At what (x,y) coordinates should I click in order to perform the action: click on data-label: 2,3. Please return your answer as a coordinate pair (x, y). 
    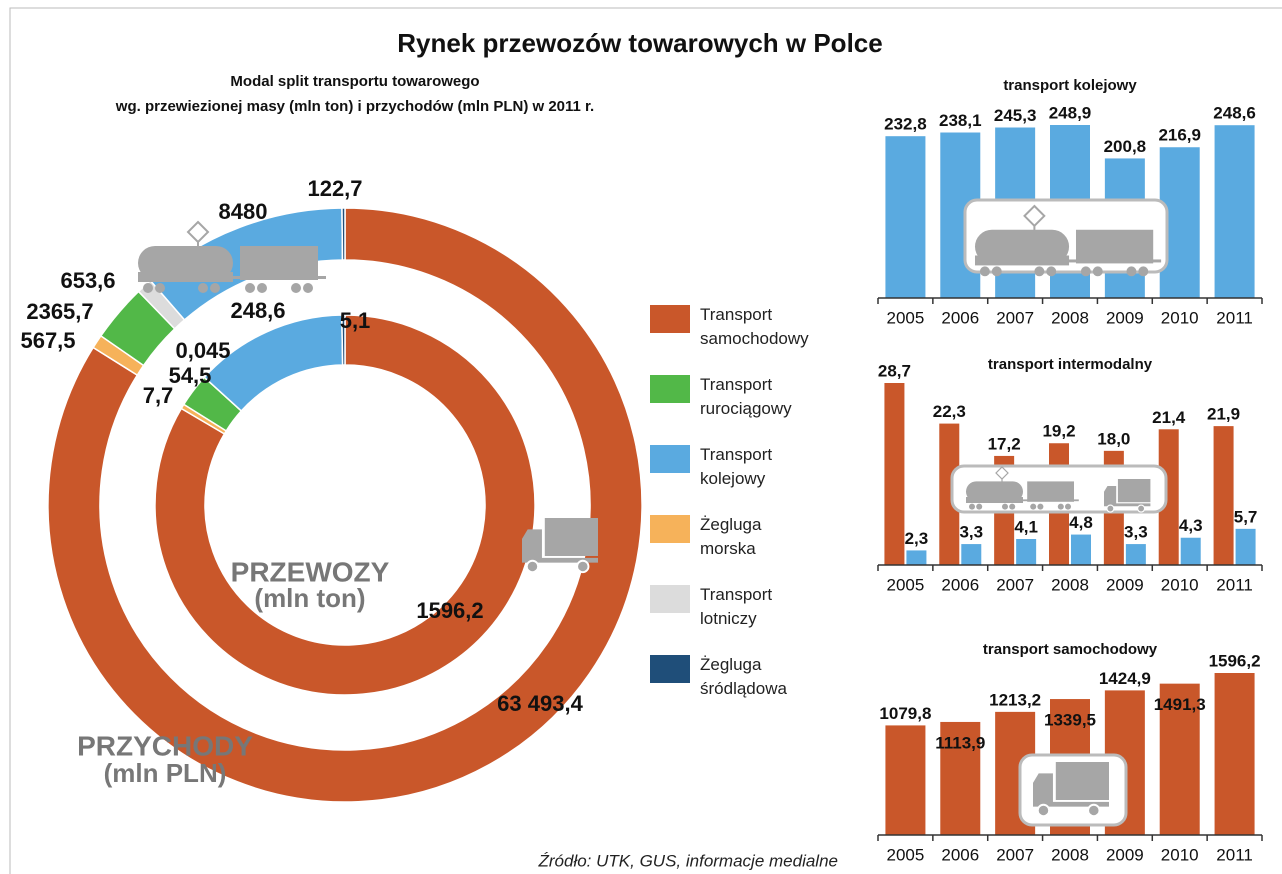
    Looking at the image, I should click on (917, 538).